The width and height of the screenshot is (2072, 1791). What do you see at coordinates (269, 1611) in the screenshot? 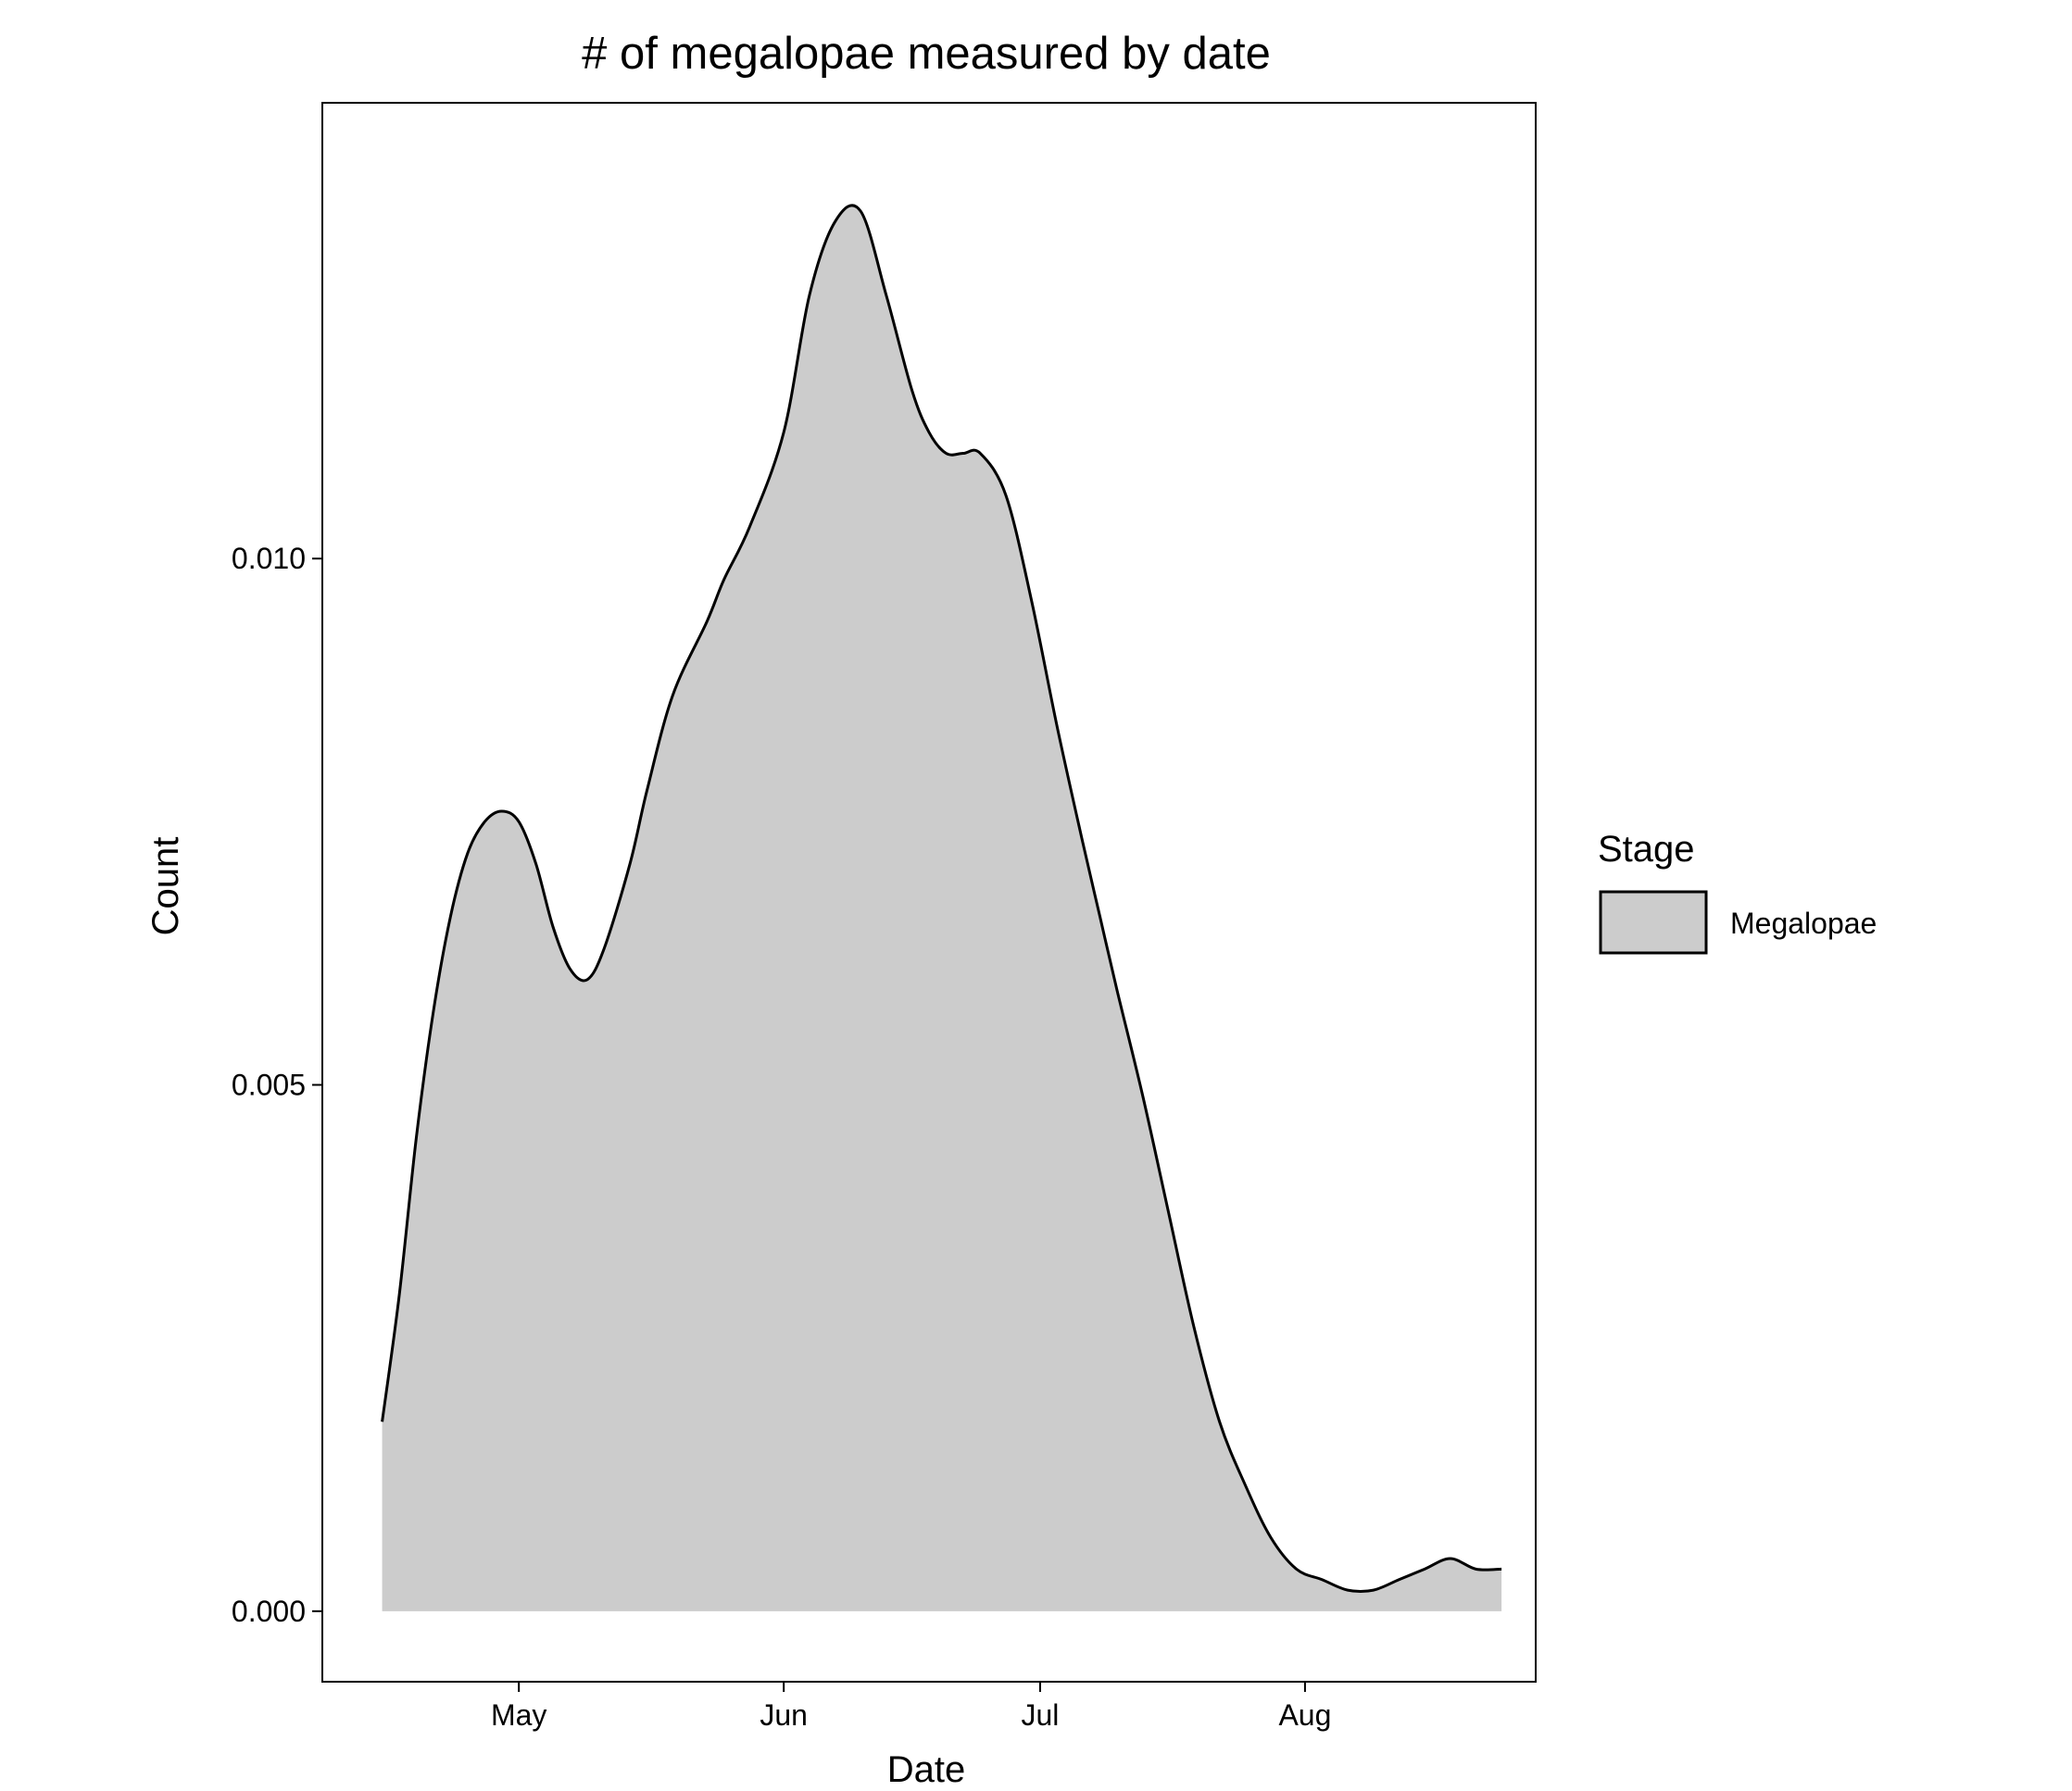
I see `y-tick-label: 0.000` at bounding box center [269, 1611].